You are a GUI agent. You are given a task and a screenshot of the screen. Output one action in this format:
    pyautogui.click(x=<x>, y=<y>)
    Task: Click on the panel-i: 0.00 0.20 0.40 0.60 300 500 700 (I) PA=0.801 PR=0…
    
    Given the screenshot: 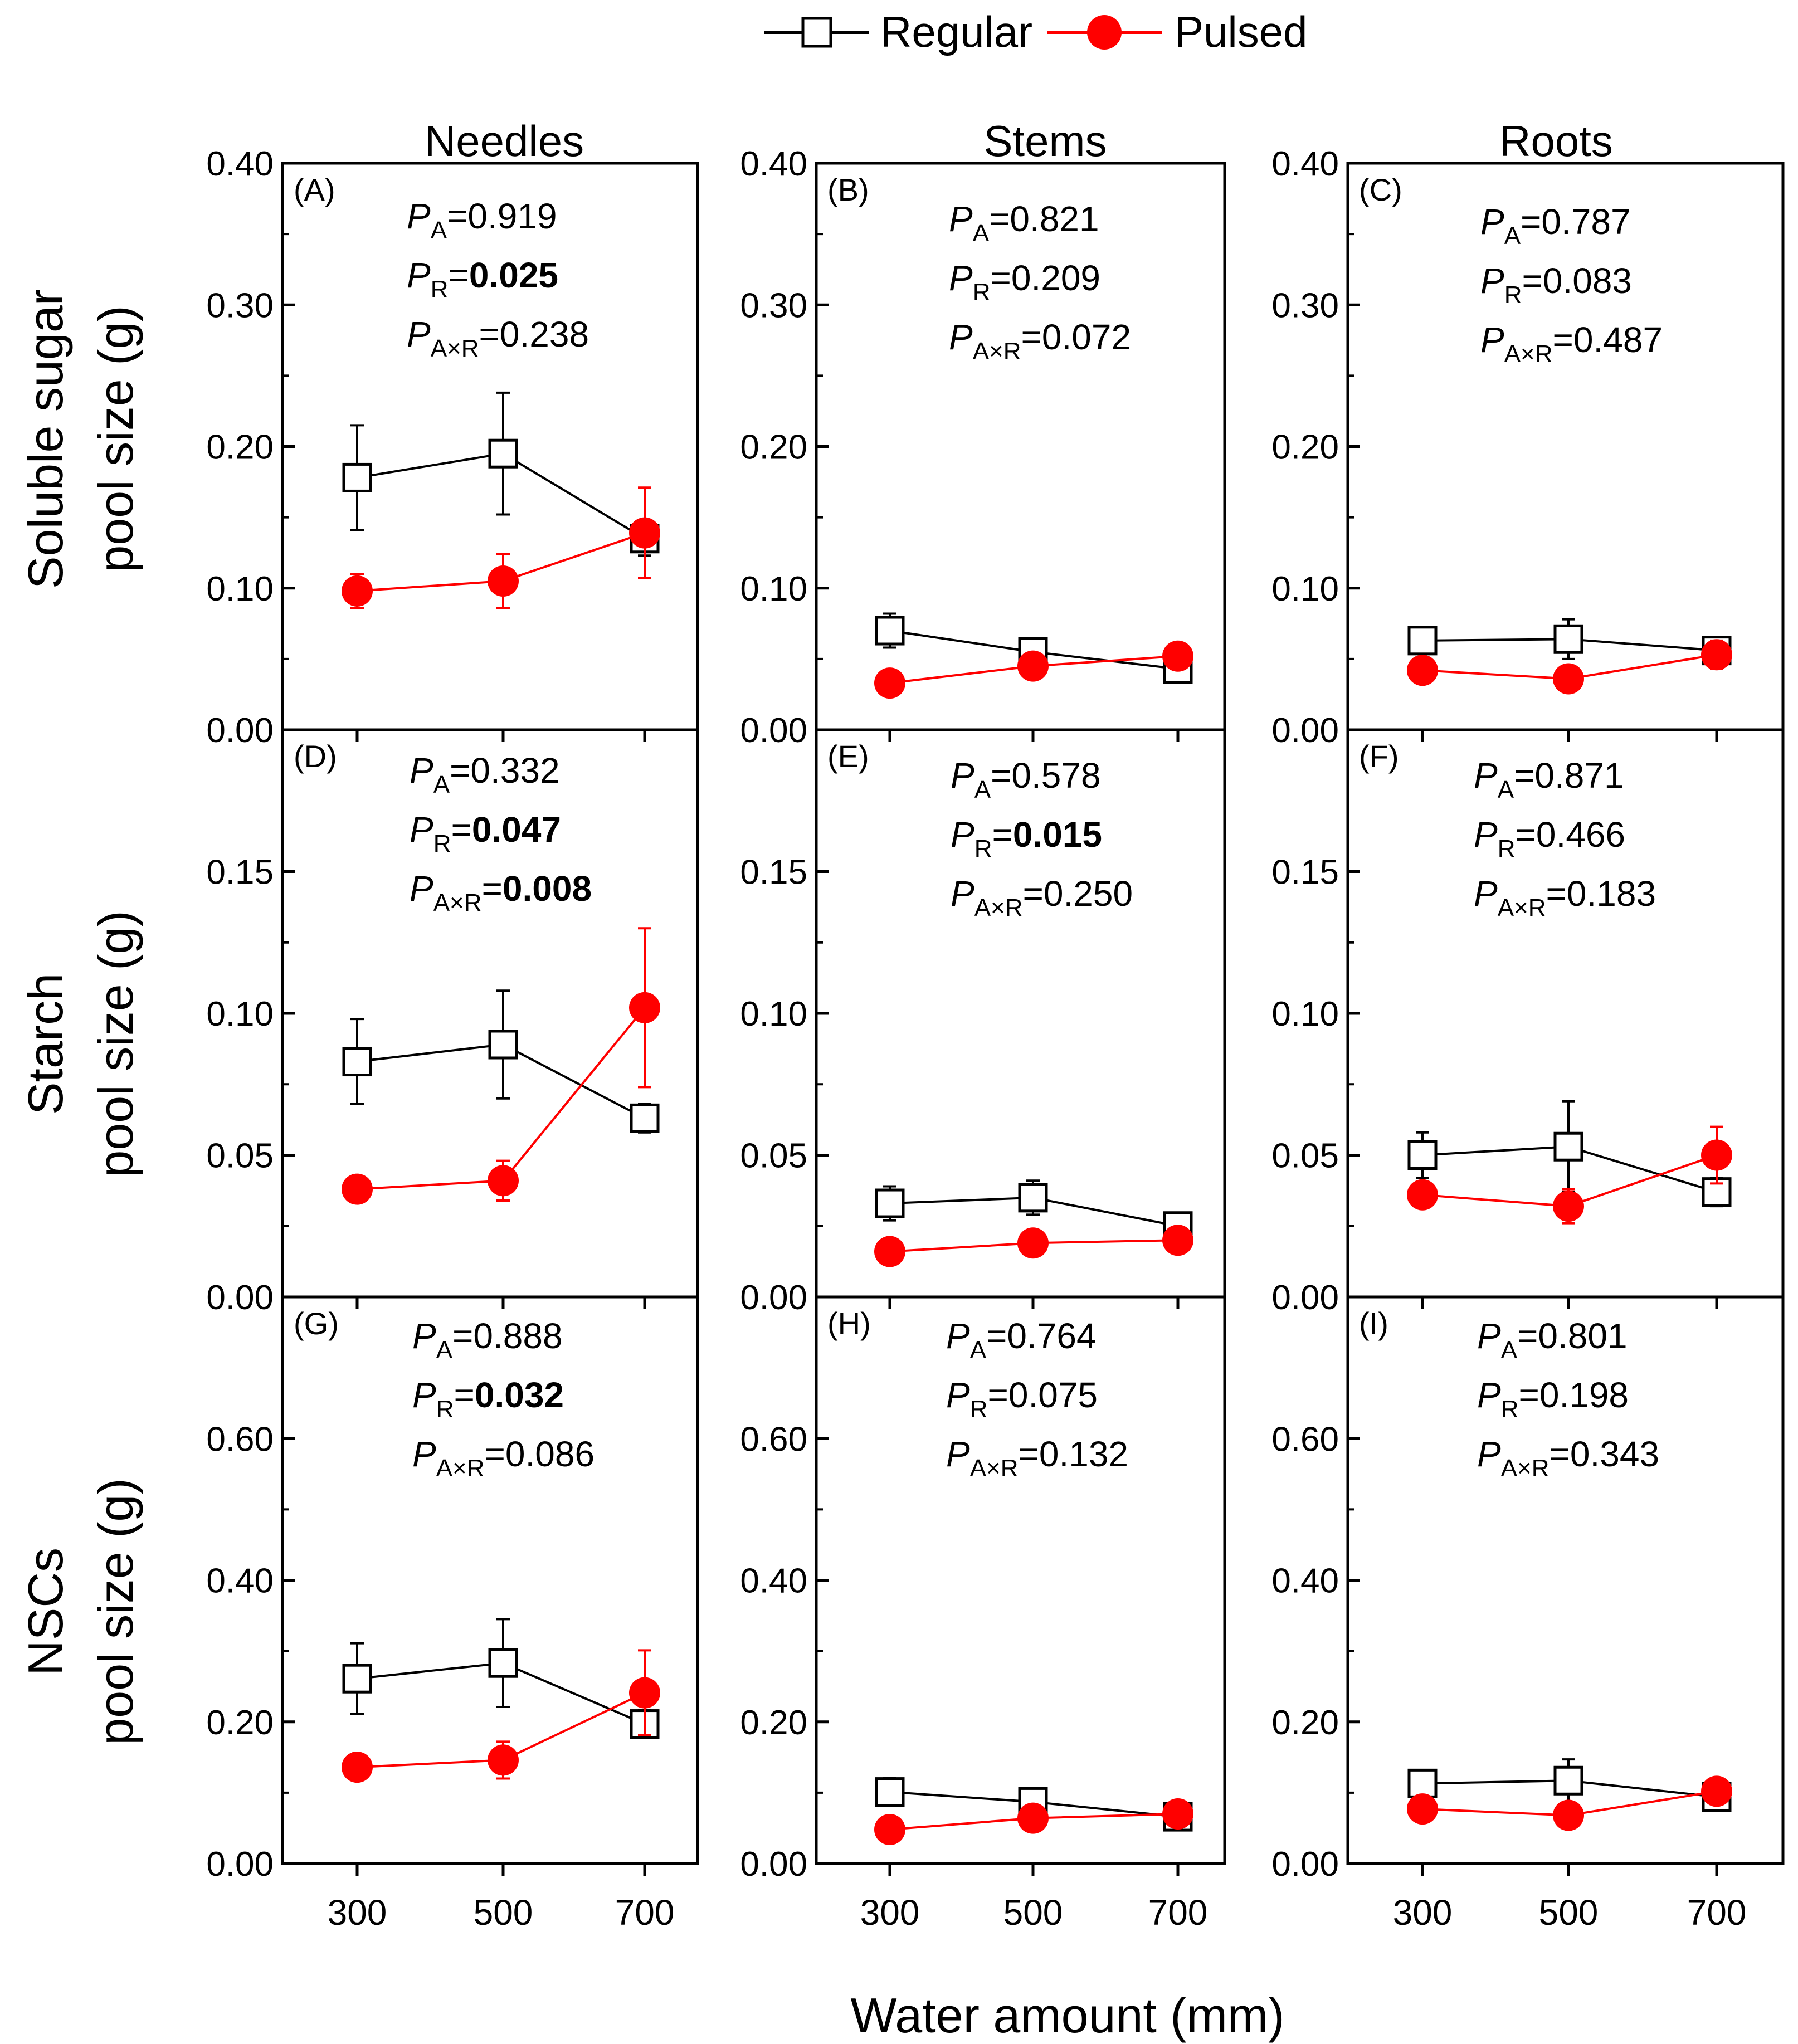 What is the action you would take?
    pyautogui.click(x=1528, y=1614)
    